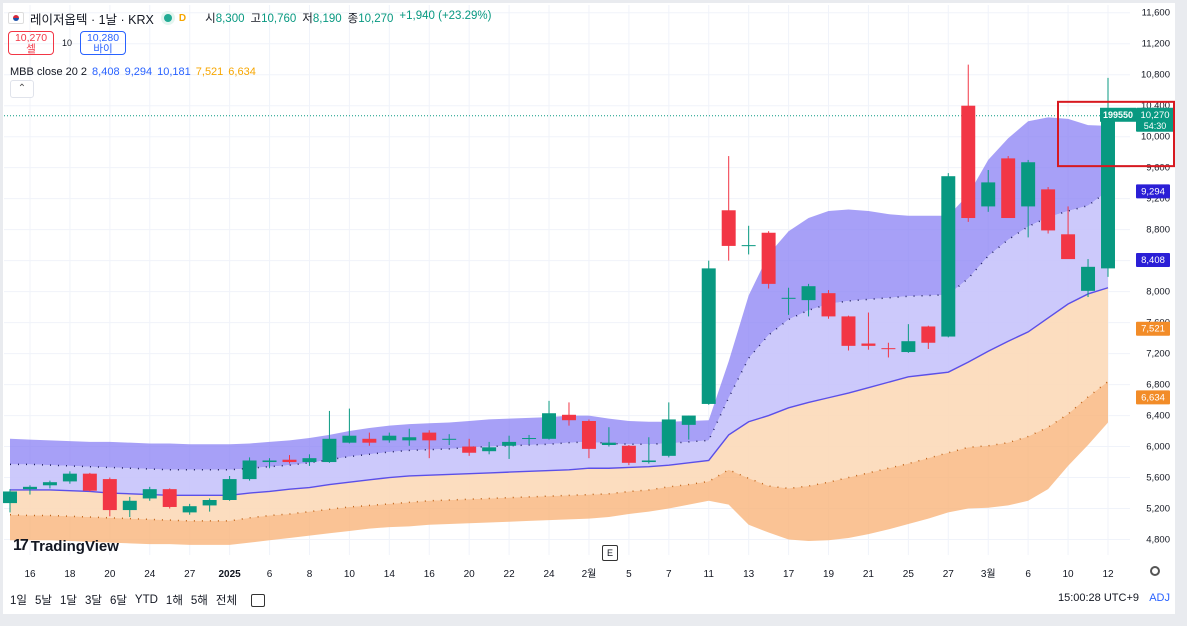  Describe the element at coordinates (230, 19) in the screenshot. I see `open-value: 8,300` at that location.